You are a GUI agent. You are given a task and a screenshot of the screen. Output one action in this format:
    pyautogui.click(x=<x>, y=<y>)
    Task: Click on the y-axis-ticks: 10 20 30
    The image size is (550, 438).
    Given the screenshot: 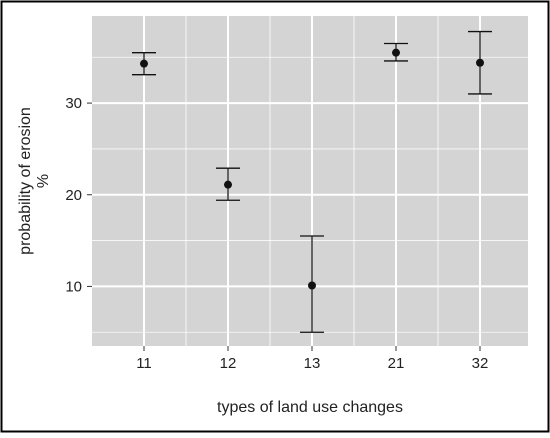 What is the action you would take?
    pyautogui.click(x=78, y=195)
    